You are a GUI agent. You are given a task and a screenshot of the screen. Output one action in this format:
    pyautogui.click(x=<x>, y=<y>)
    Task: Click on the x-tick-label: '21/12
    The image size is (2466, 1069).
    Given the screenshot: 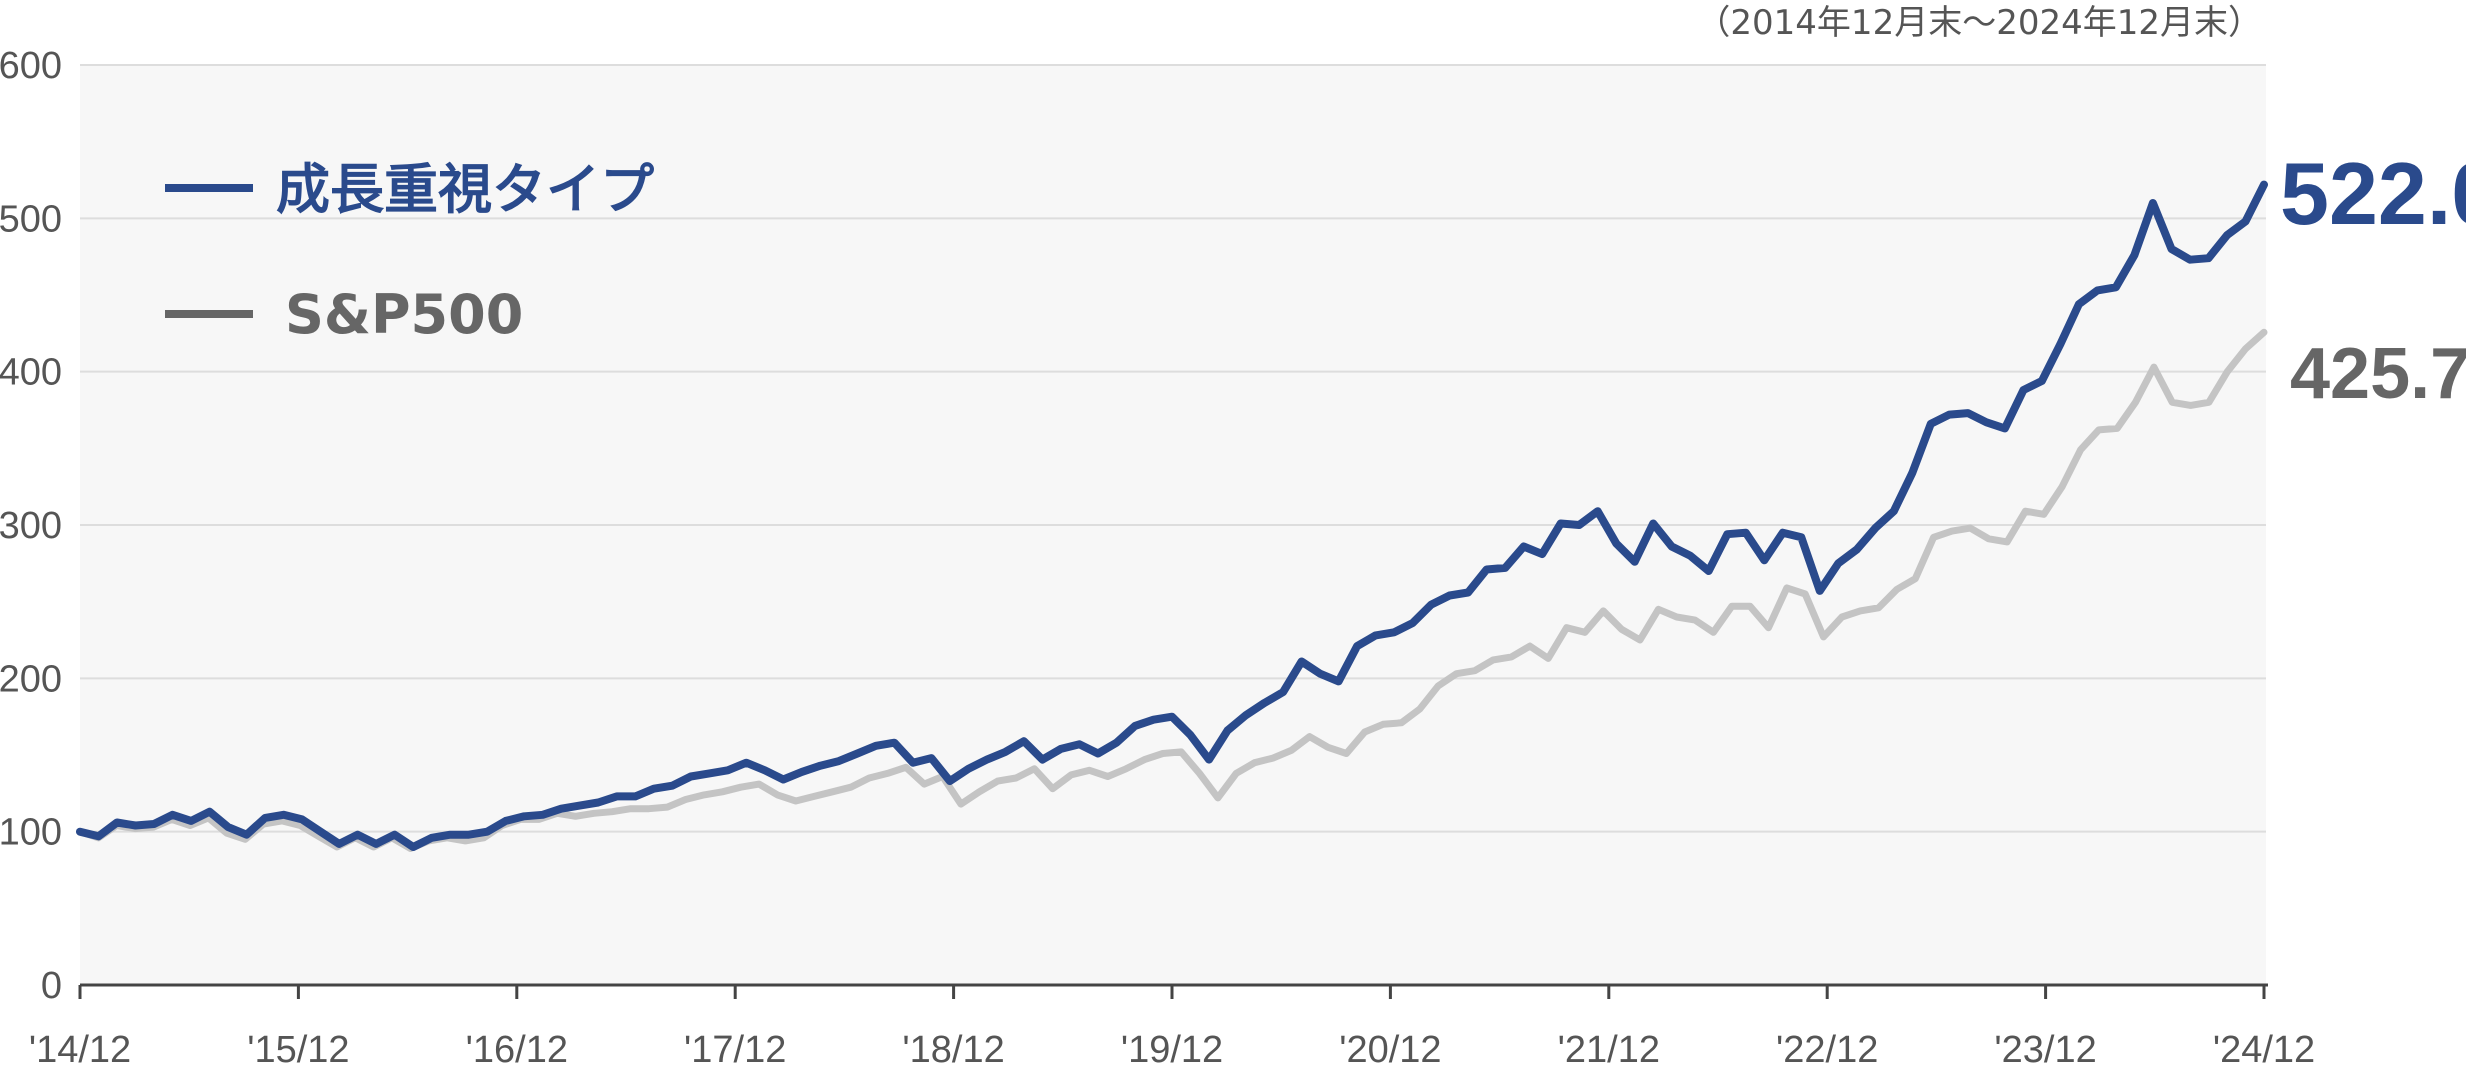 What is the action you would take?
    pyautogui.click(x=1609, y=1049)
    